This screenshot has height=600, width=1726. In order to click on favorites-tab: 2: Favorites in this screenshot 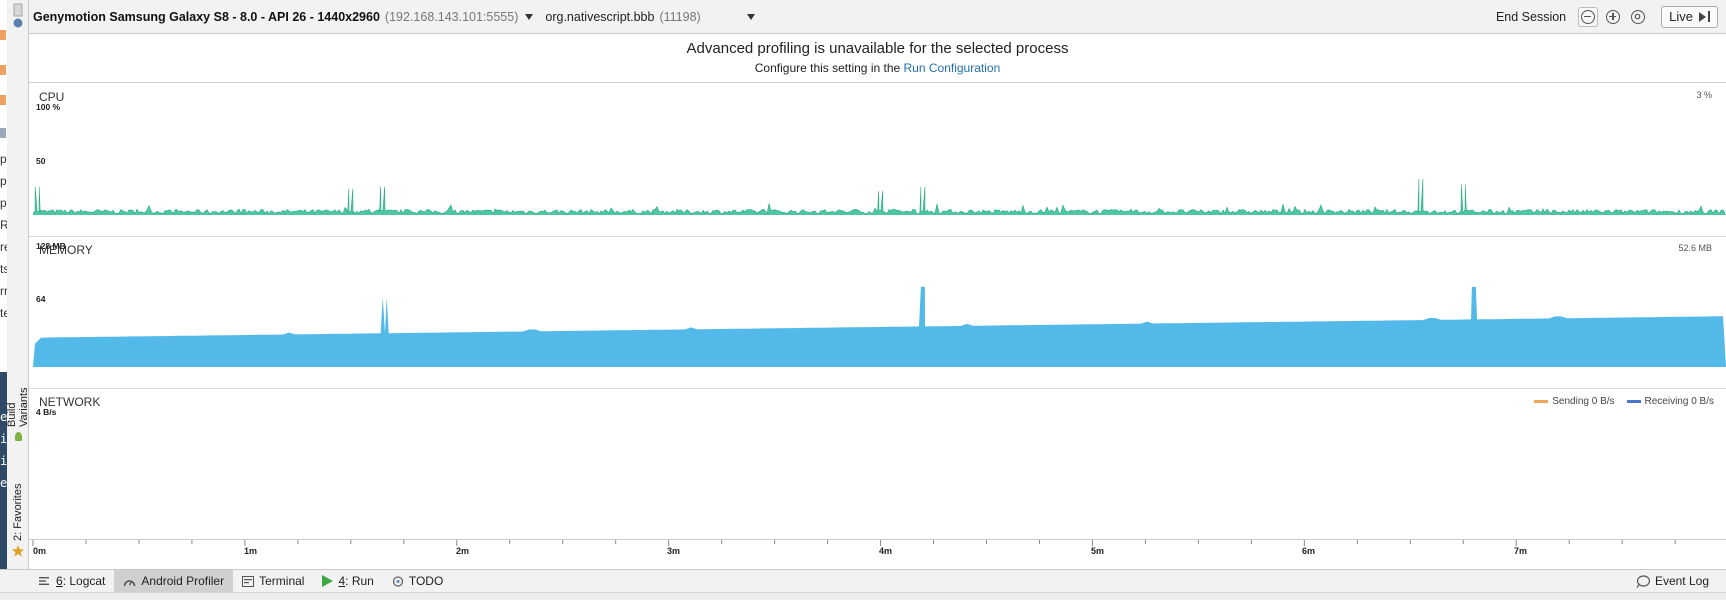, I will do `click(18, 520)`.